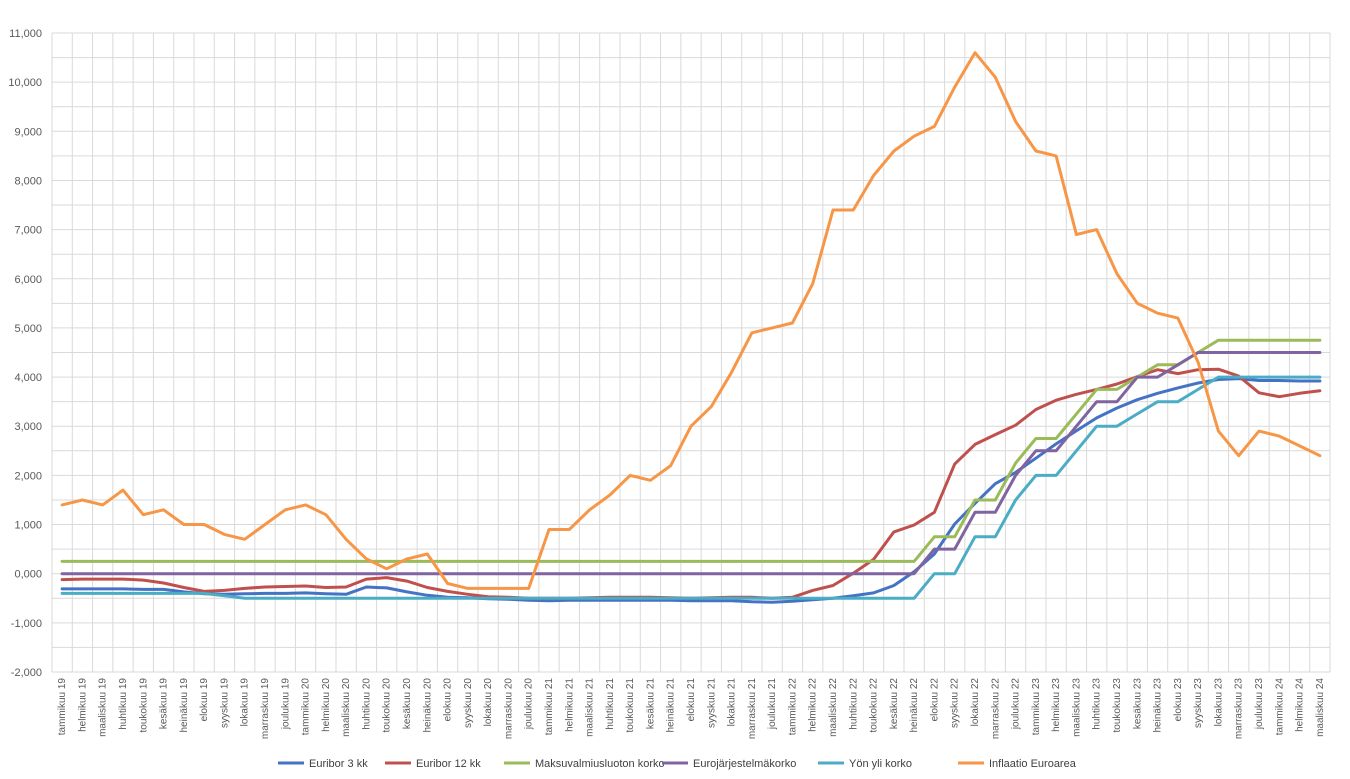 The image size is (1350, 779). What do you see at coordinates (306, 707) in the screenshot?
I see `x-tick-label: tammikuu 20` at bounding box center [306, 707].